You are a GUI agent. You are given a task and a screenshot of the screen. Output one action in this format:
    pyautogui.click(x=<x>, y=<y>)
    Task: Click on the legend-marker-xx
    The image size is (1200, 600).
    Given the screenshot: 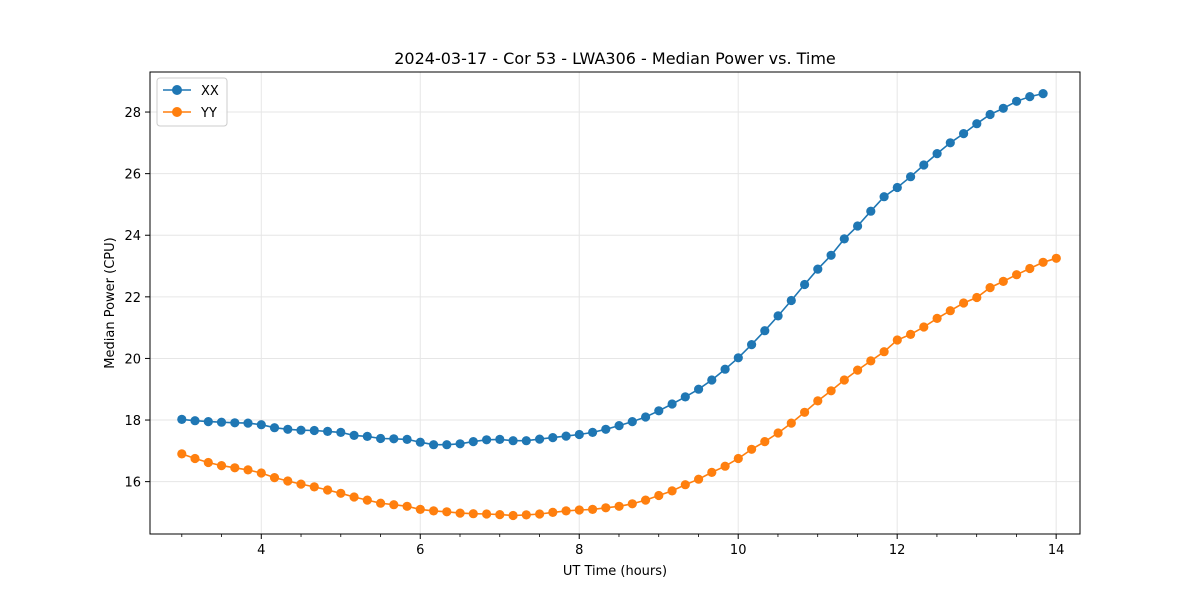 What is the action you would take?
    pyautogui.click(x=177, y=90)
    